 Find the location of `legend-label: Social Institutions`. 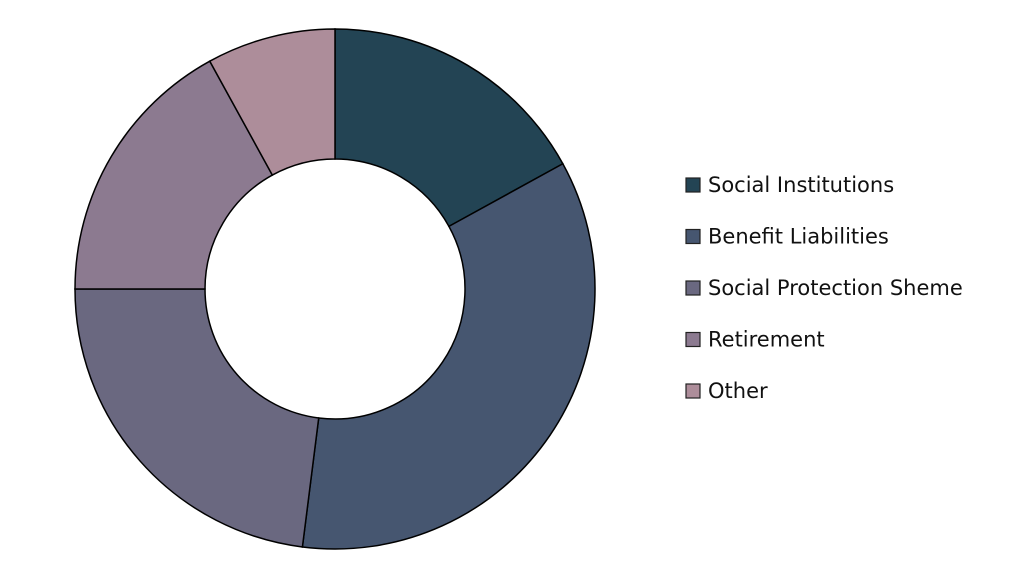

legend-label: Social Institutions is located at coordinates (801, 185).